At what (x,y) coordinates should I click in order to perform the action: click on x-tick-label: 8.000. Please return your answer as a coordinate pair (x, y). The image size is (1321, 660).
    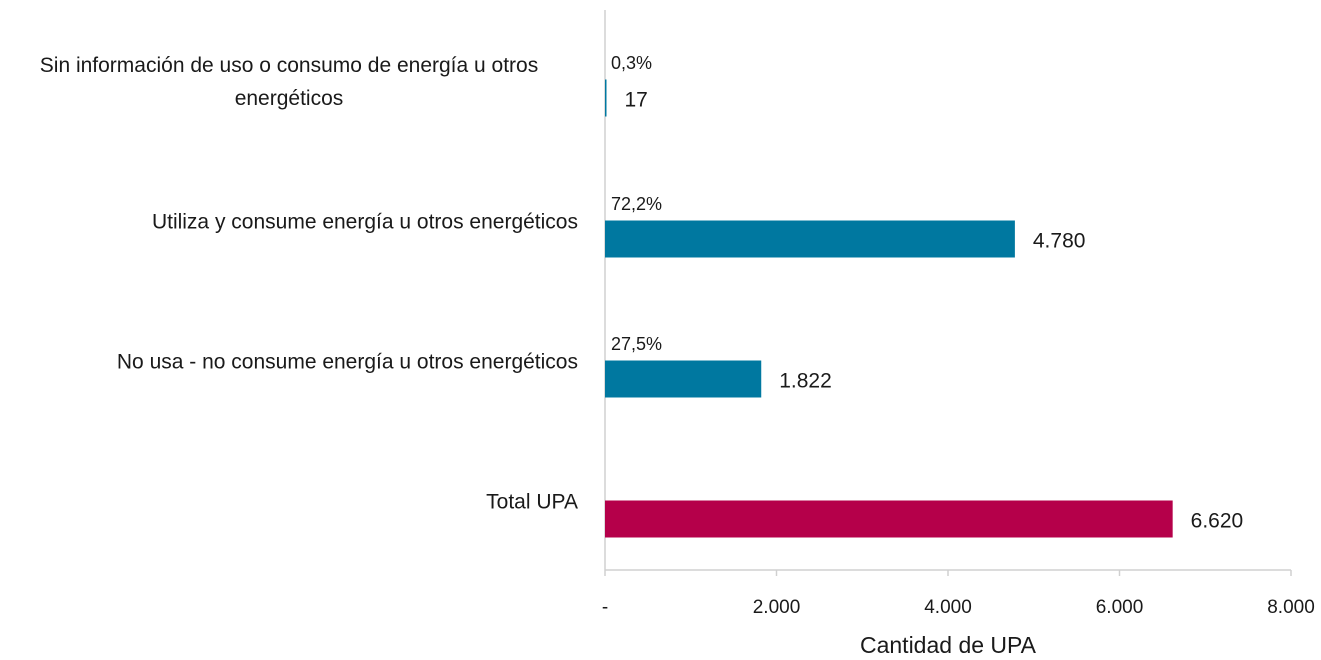
    Looking at the image, I should click on (1291, 607).